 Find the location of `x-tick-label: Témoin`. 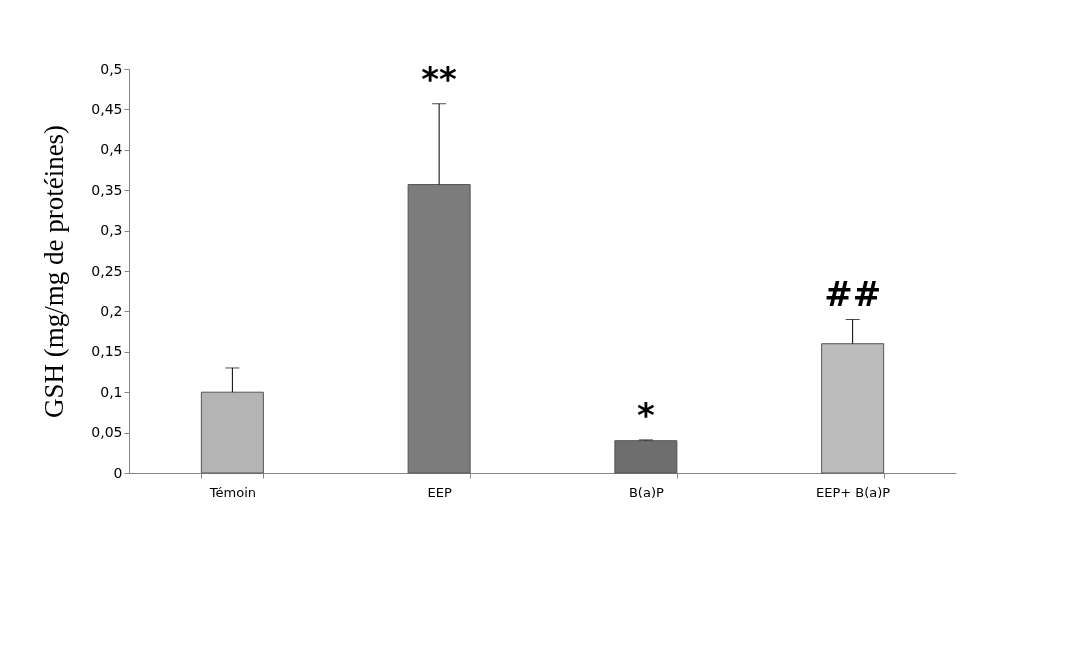

x-tick-label: Témoin is located at coordinates (232, 492).